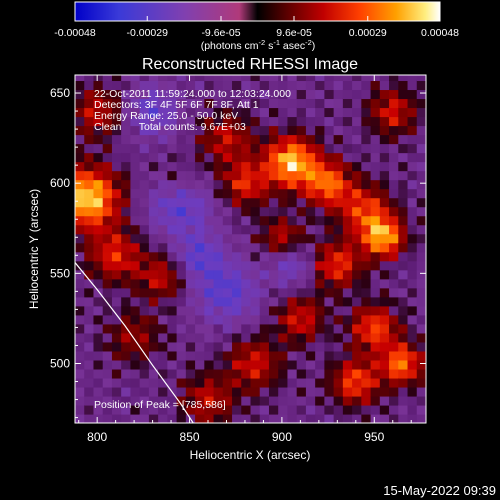 Image resolution: width=500 pixels, height=500 pixels. What do you see at coordinates (257, 11) in the screenshot?
I see `colorbar-frame` at bounding box center [257, 11].